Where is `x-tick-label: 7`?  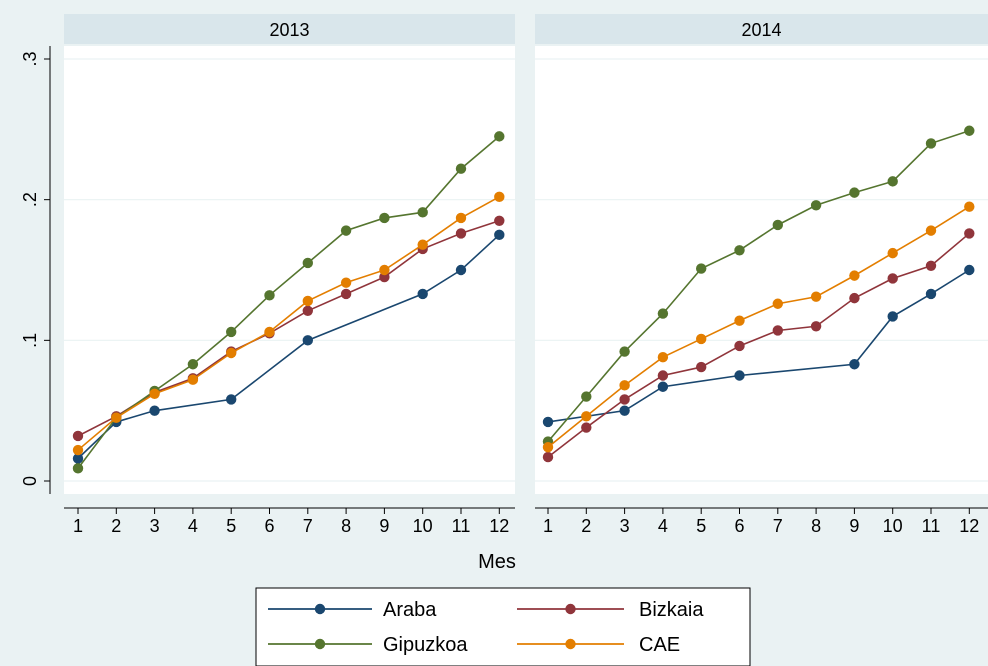 x-tick-label: 7 is located at coordinates (308, 526).